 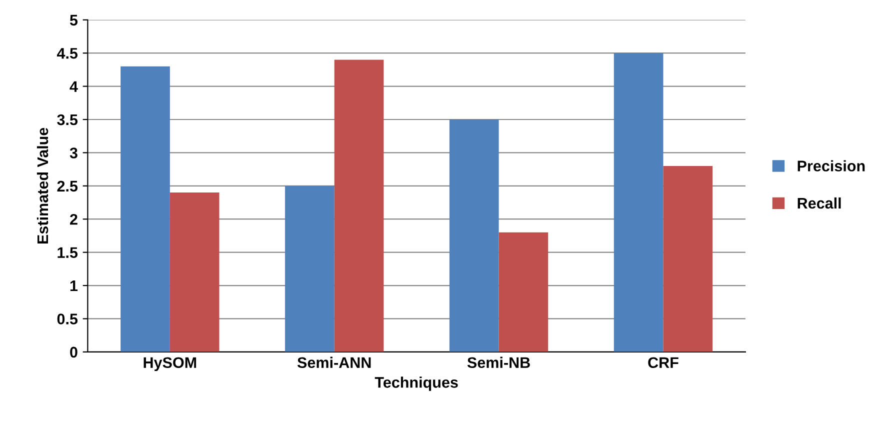 I want to click on y-tick-label: 1.5, so click(x=68, y=252).